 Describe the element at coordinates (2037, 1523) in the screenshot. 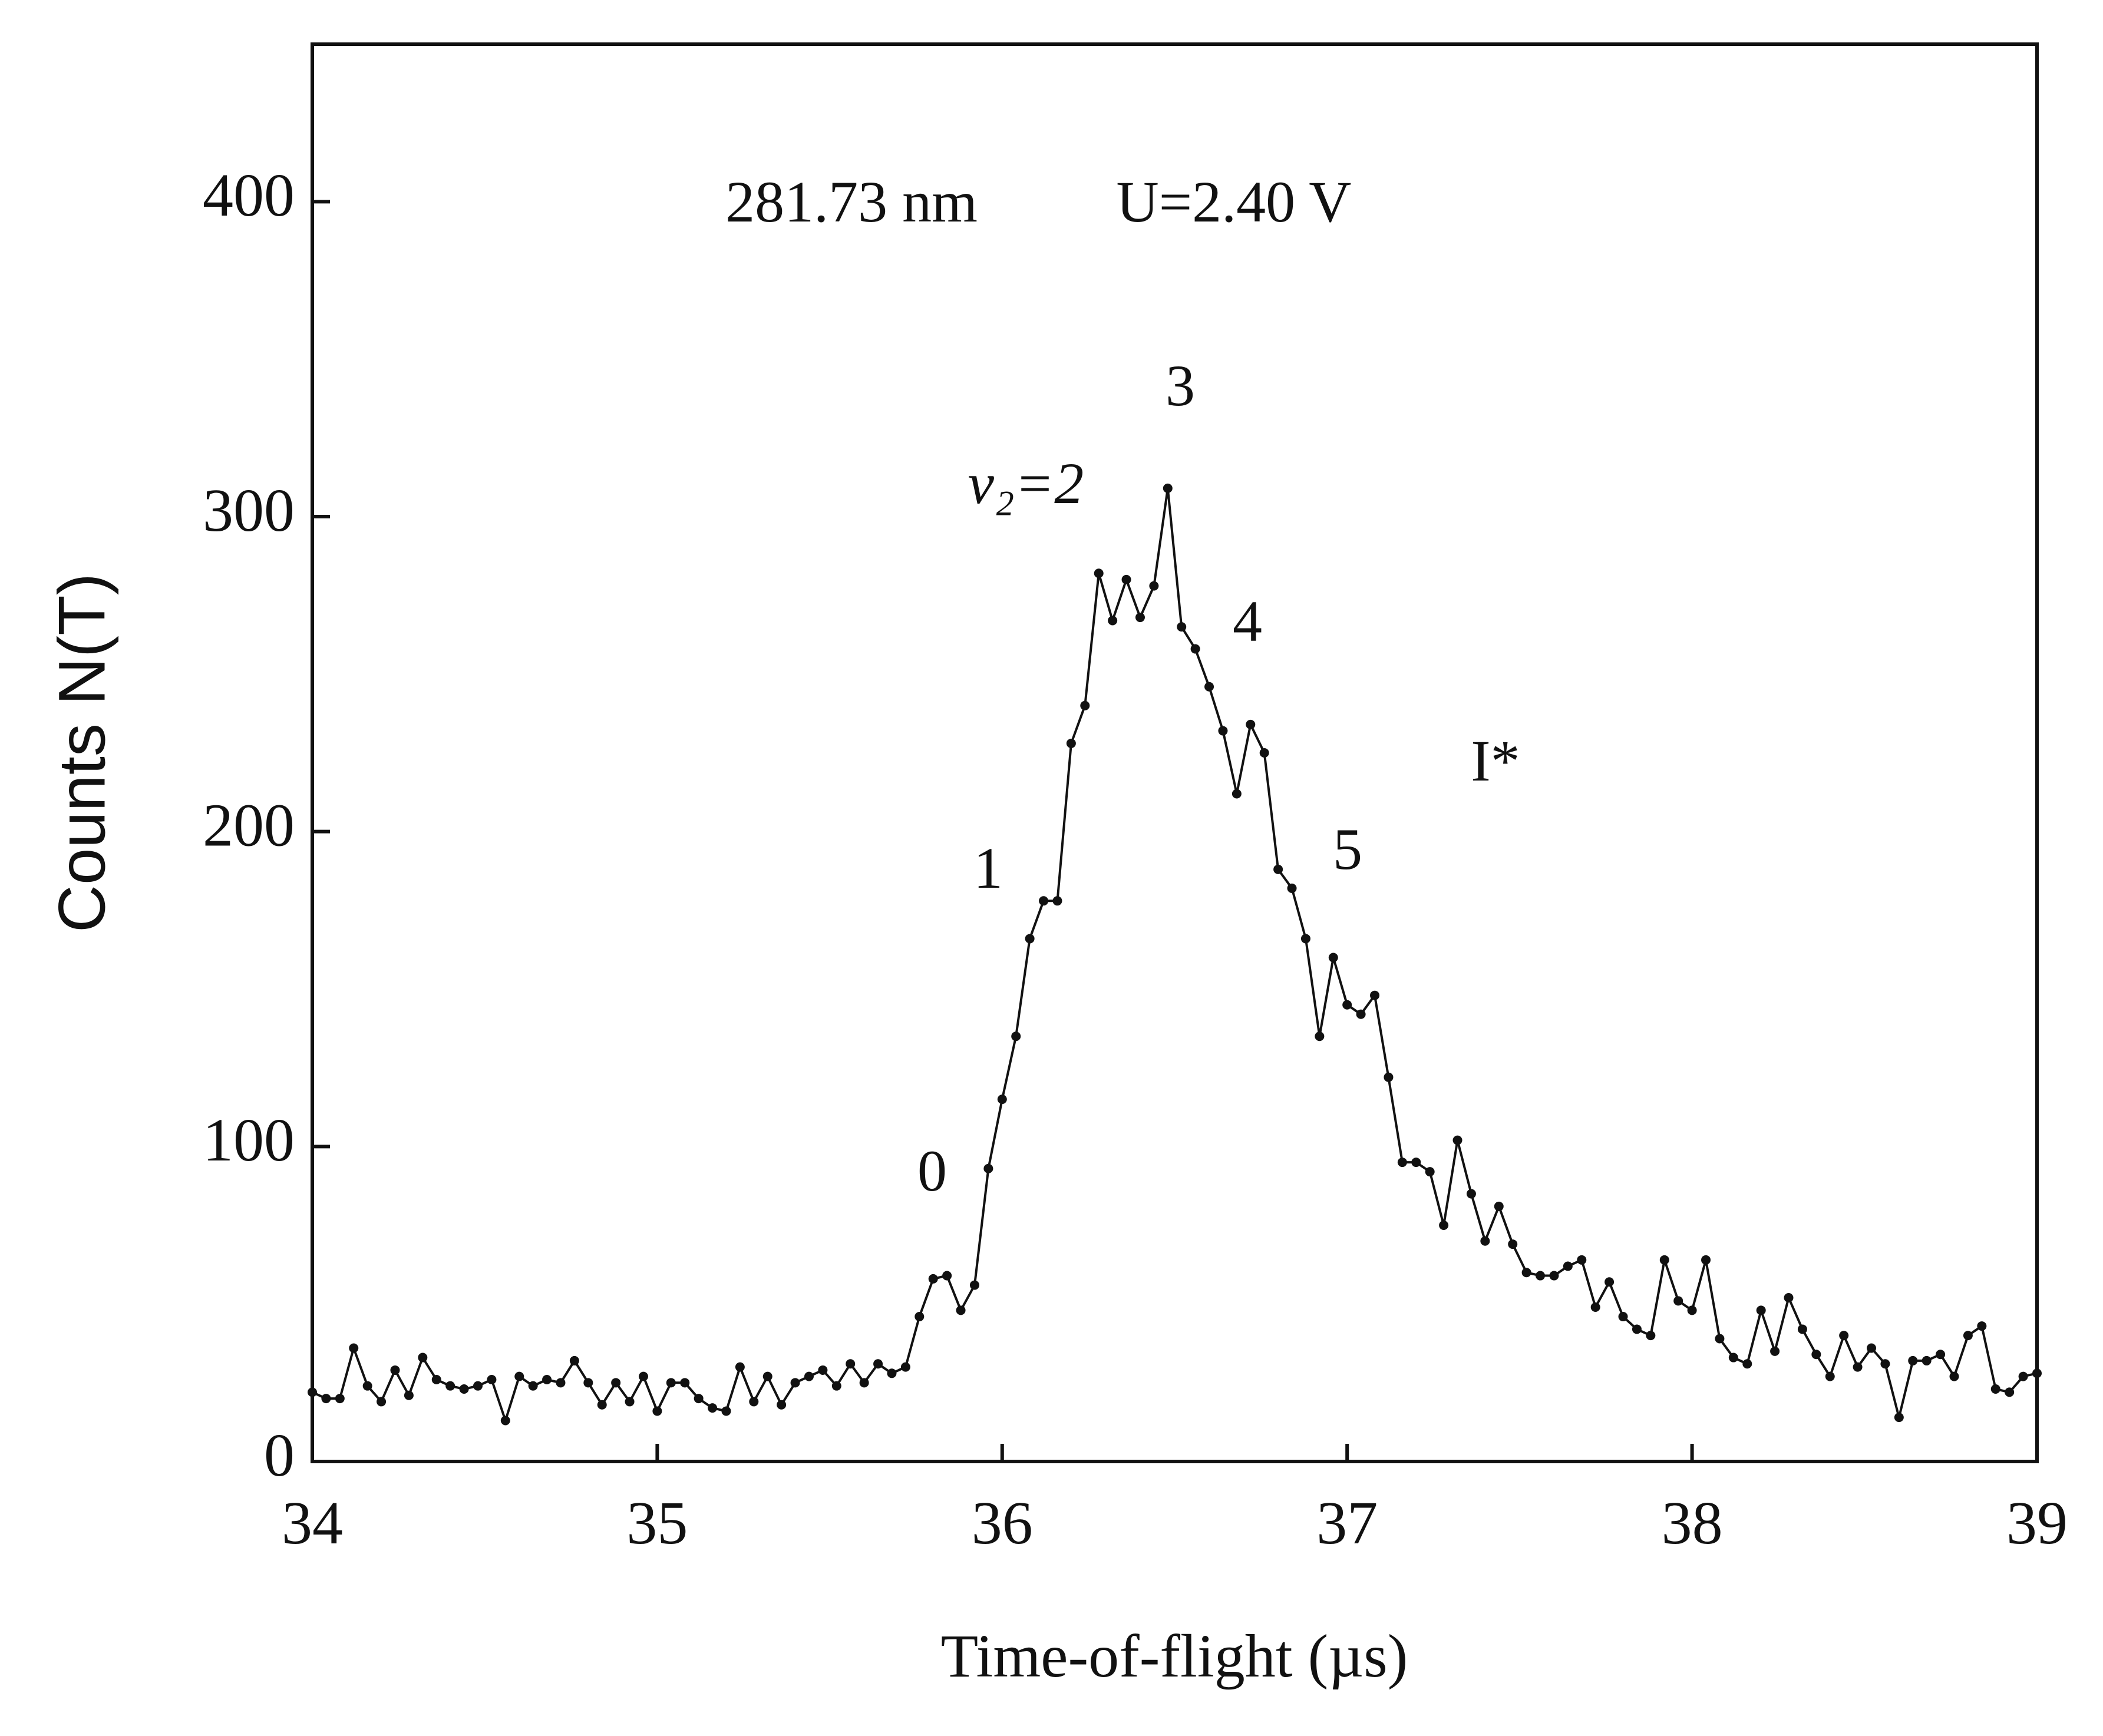

I see `x-tick-label: 39` at that location.